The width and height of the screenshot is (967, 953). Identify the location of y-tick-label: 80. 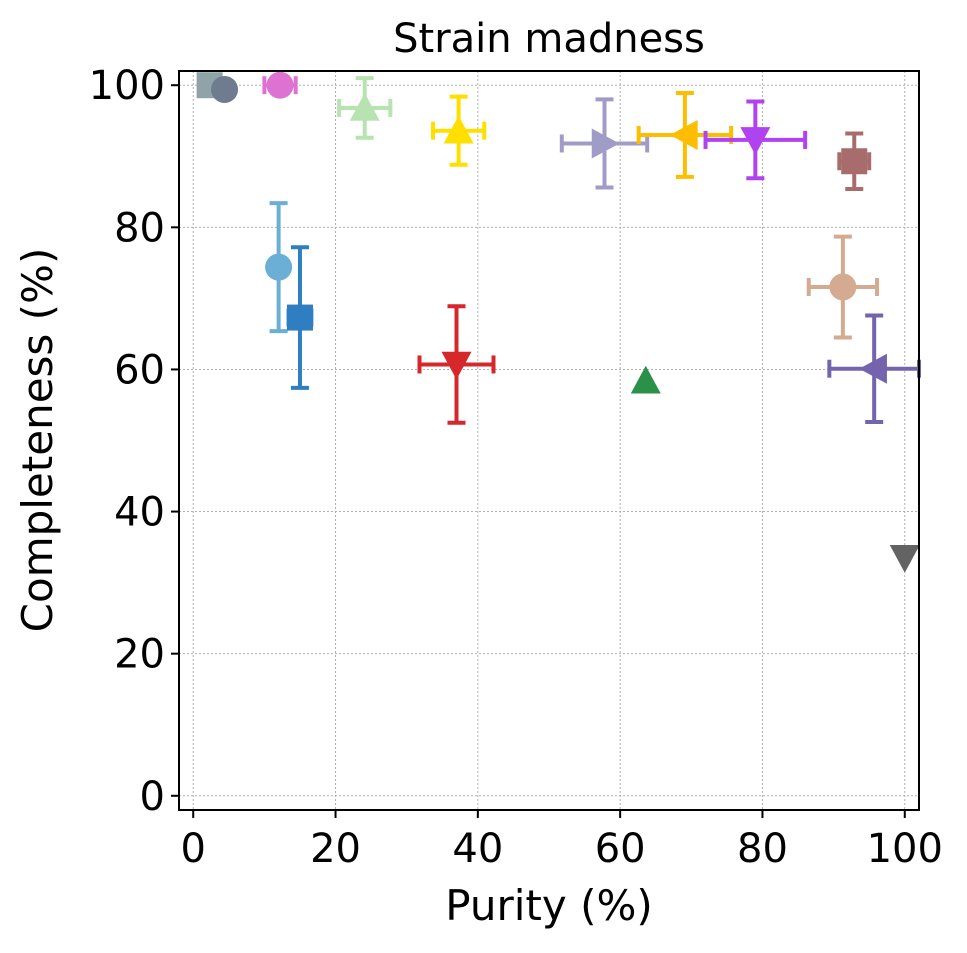
(139, 228).